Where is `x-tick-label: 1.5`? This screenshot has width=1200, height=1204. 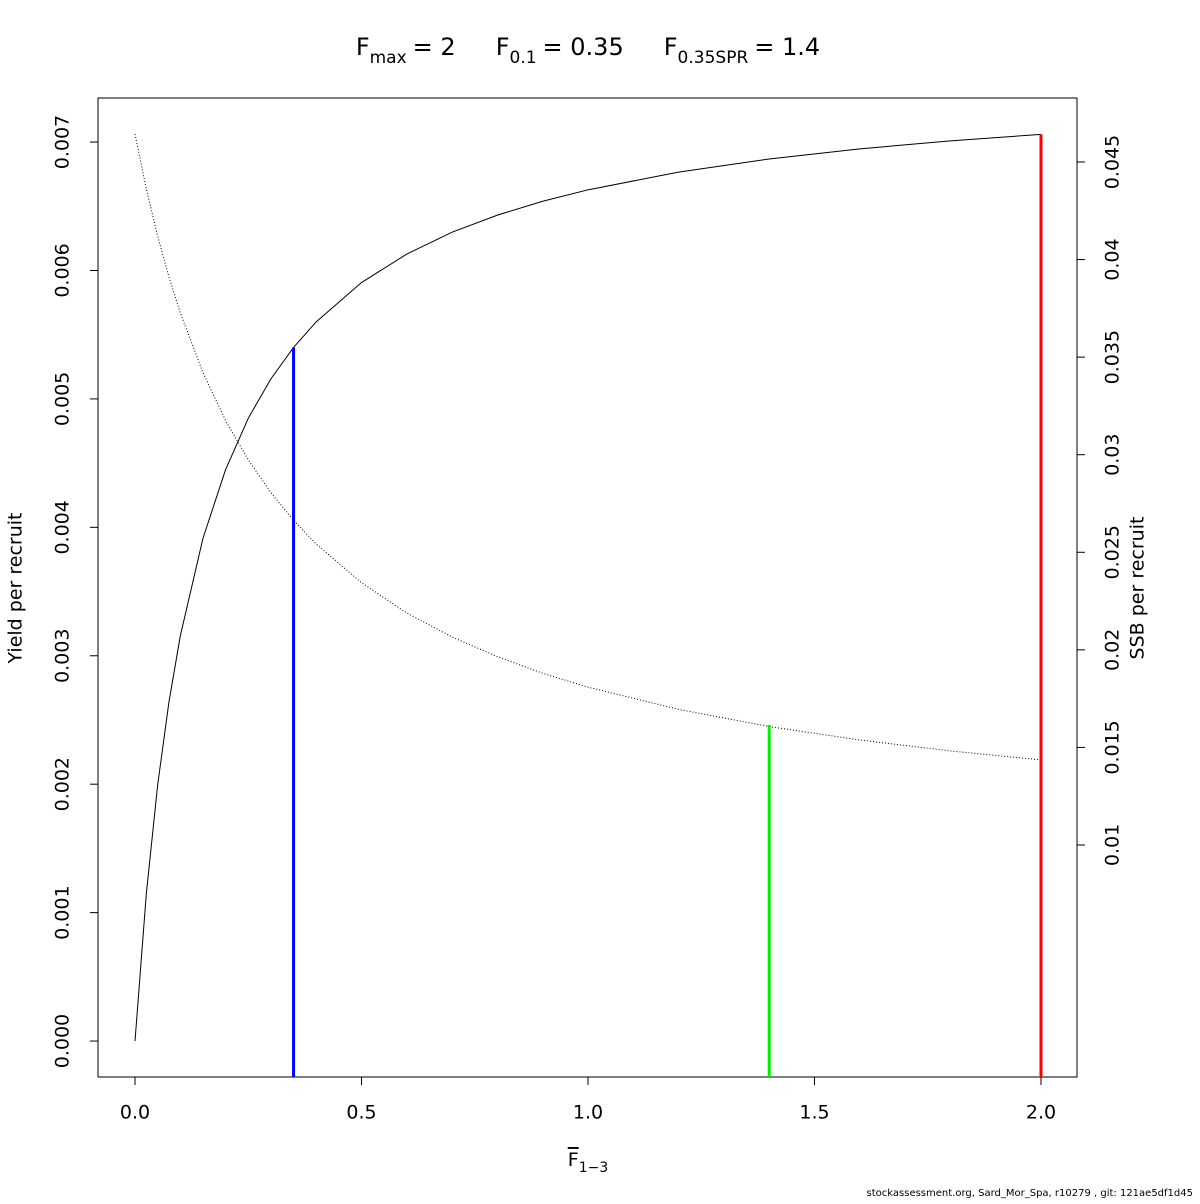
x-tick-label: 1.5 is located at coordinates (814, 1113).